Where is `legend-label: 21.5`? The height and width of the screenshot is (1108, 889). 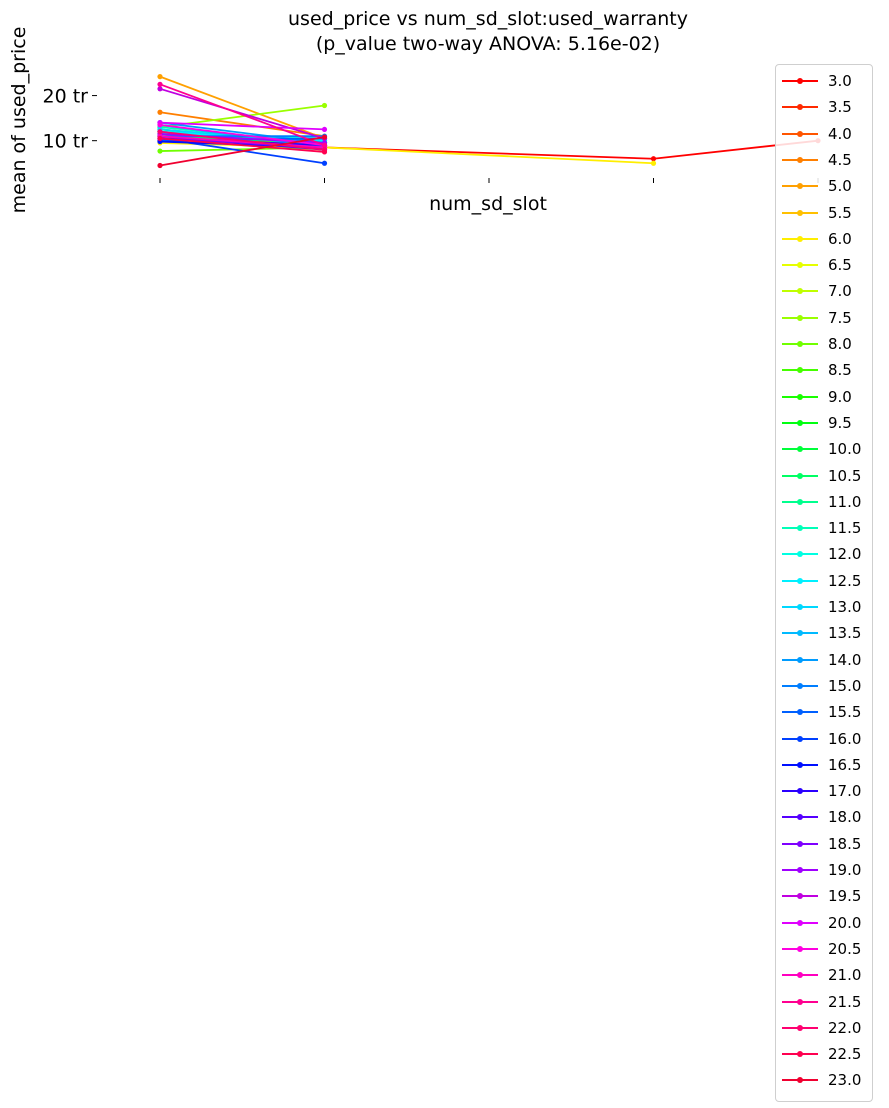 legend-label: 21.5 is located at coordinates (845, 1001).